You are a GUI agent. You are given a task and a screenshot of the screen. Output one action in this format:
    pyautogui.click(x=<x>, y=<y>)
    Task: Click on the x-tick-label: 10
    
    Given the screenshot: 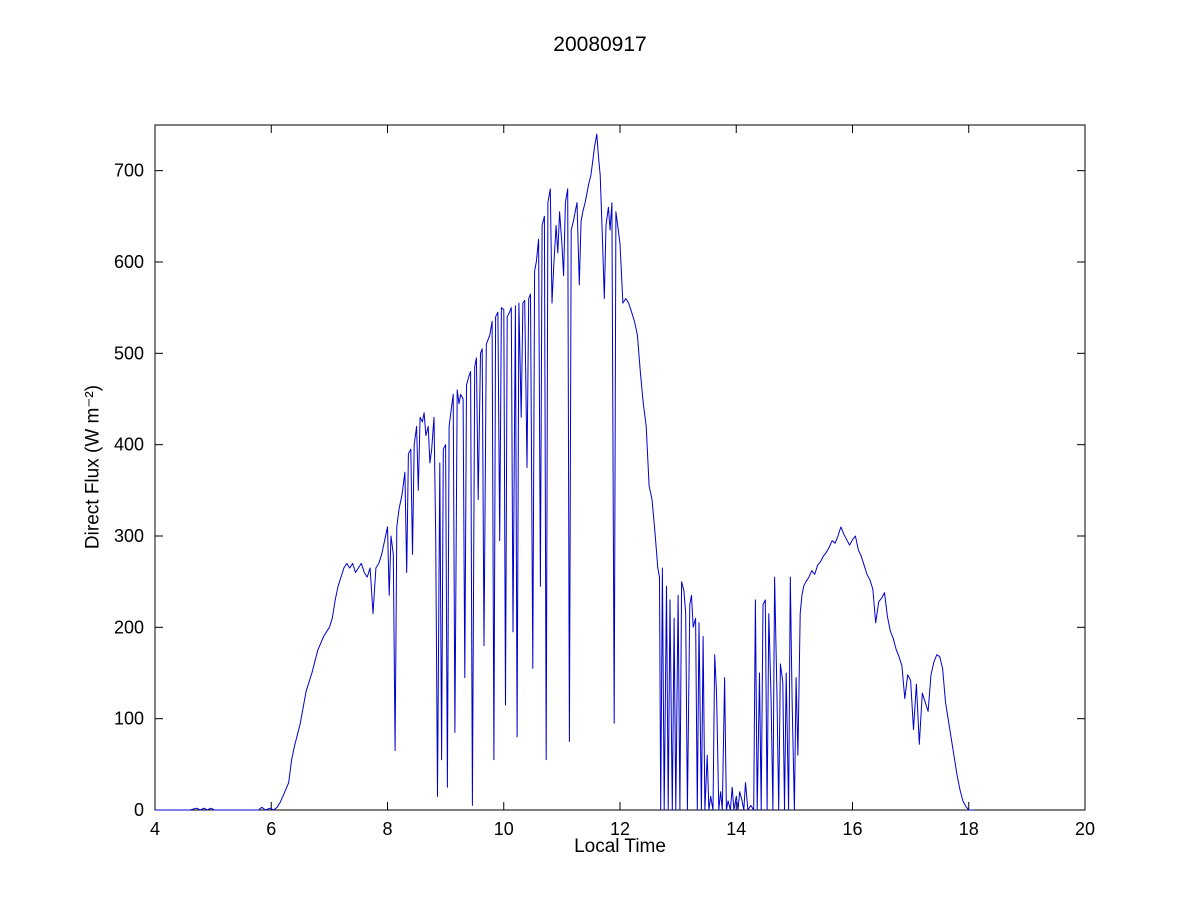 What is the action you would take?
    pyautogui.click(x=504, y=829)
    